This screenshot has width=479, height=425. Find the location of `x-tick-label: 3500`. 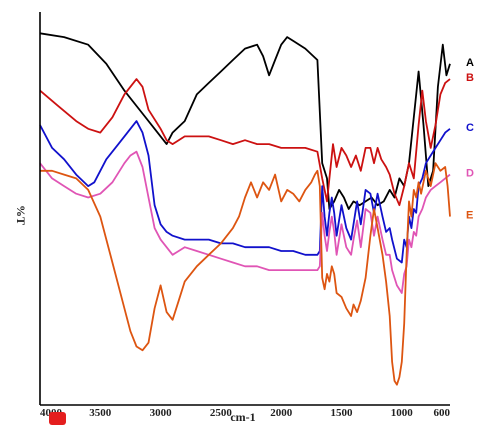

x-tick-label: 3500 is located at coordinates (100, 413).